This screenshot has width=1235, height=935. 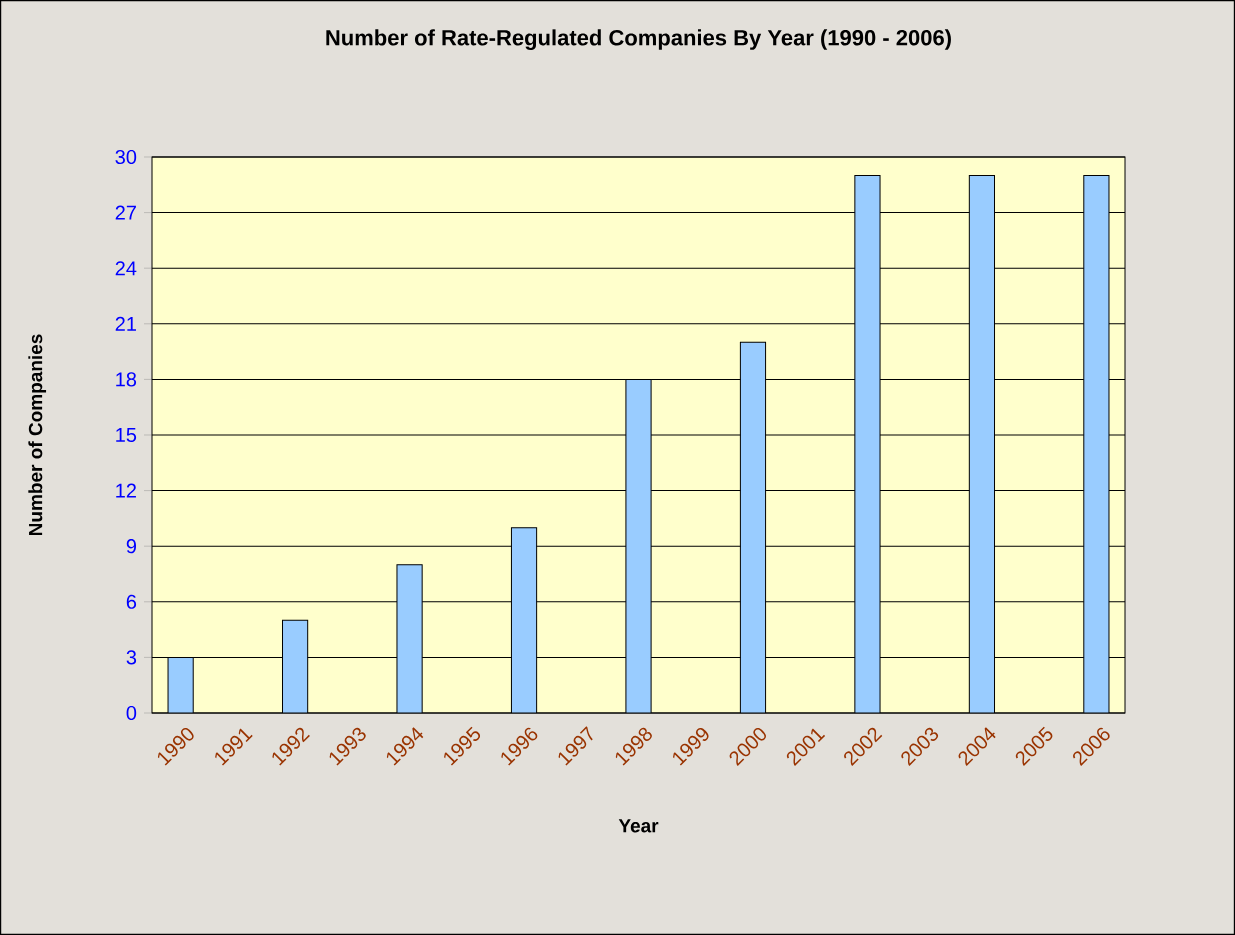 I want to click on y-axis-title: Number of Companies, so click(x=37, y=435).